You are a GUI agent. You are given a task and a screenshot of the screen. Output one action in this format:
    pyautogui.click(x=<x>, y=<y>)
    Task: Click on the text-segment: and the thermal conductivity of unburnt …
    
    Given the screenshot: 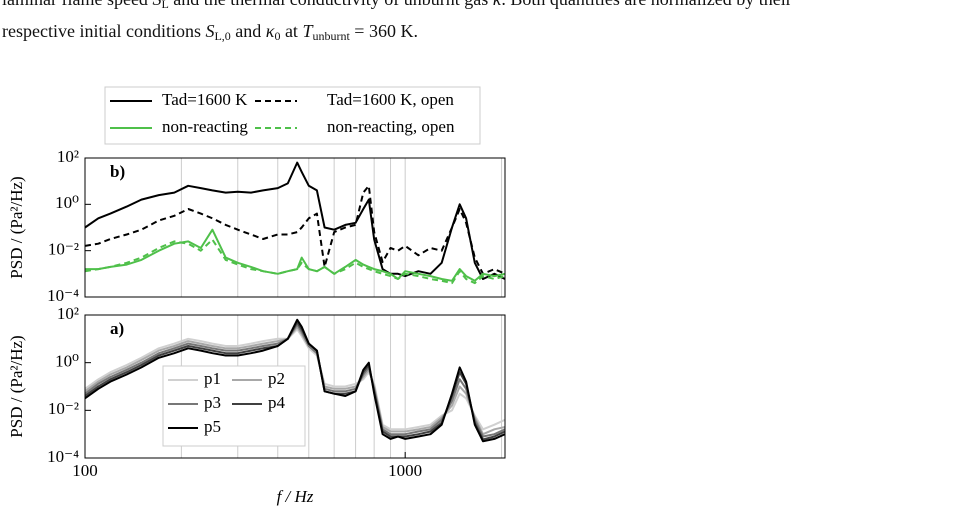 What is the action you would take?
    pyautogui.click(x=331, y=4)
    